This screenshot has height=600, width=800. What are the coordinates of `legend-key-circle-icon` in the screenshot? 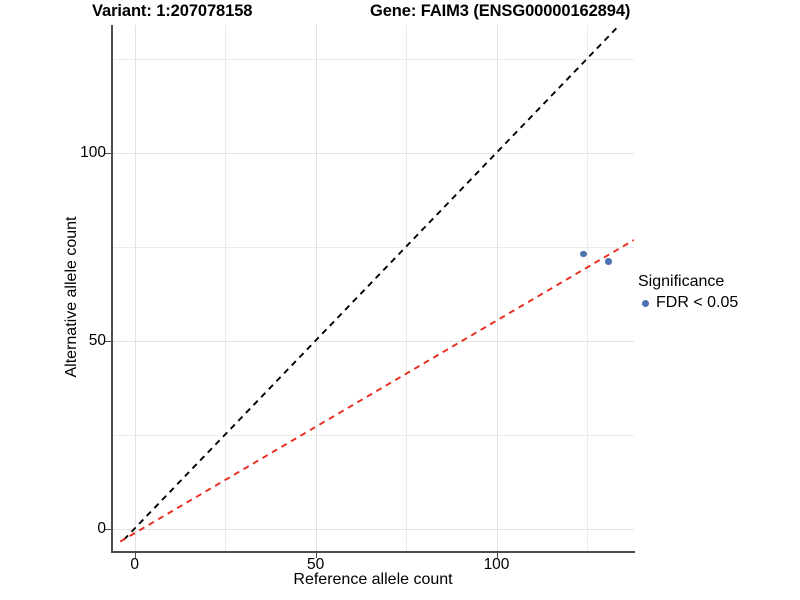 It's located at (645, 303).